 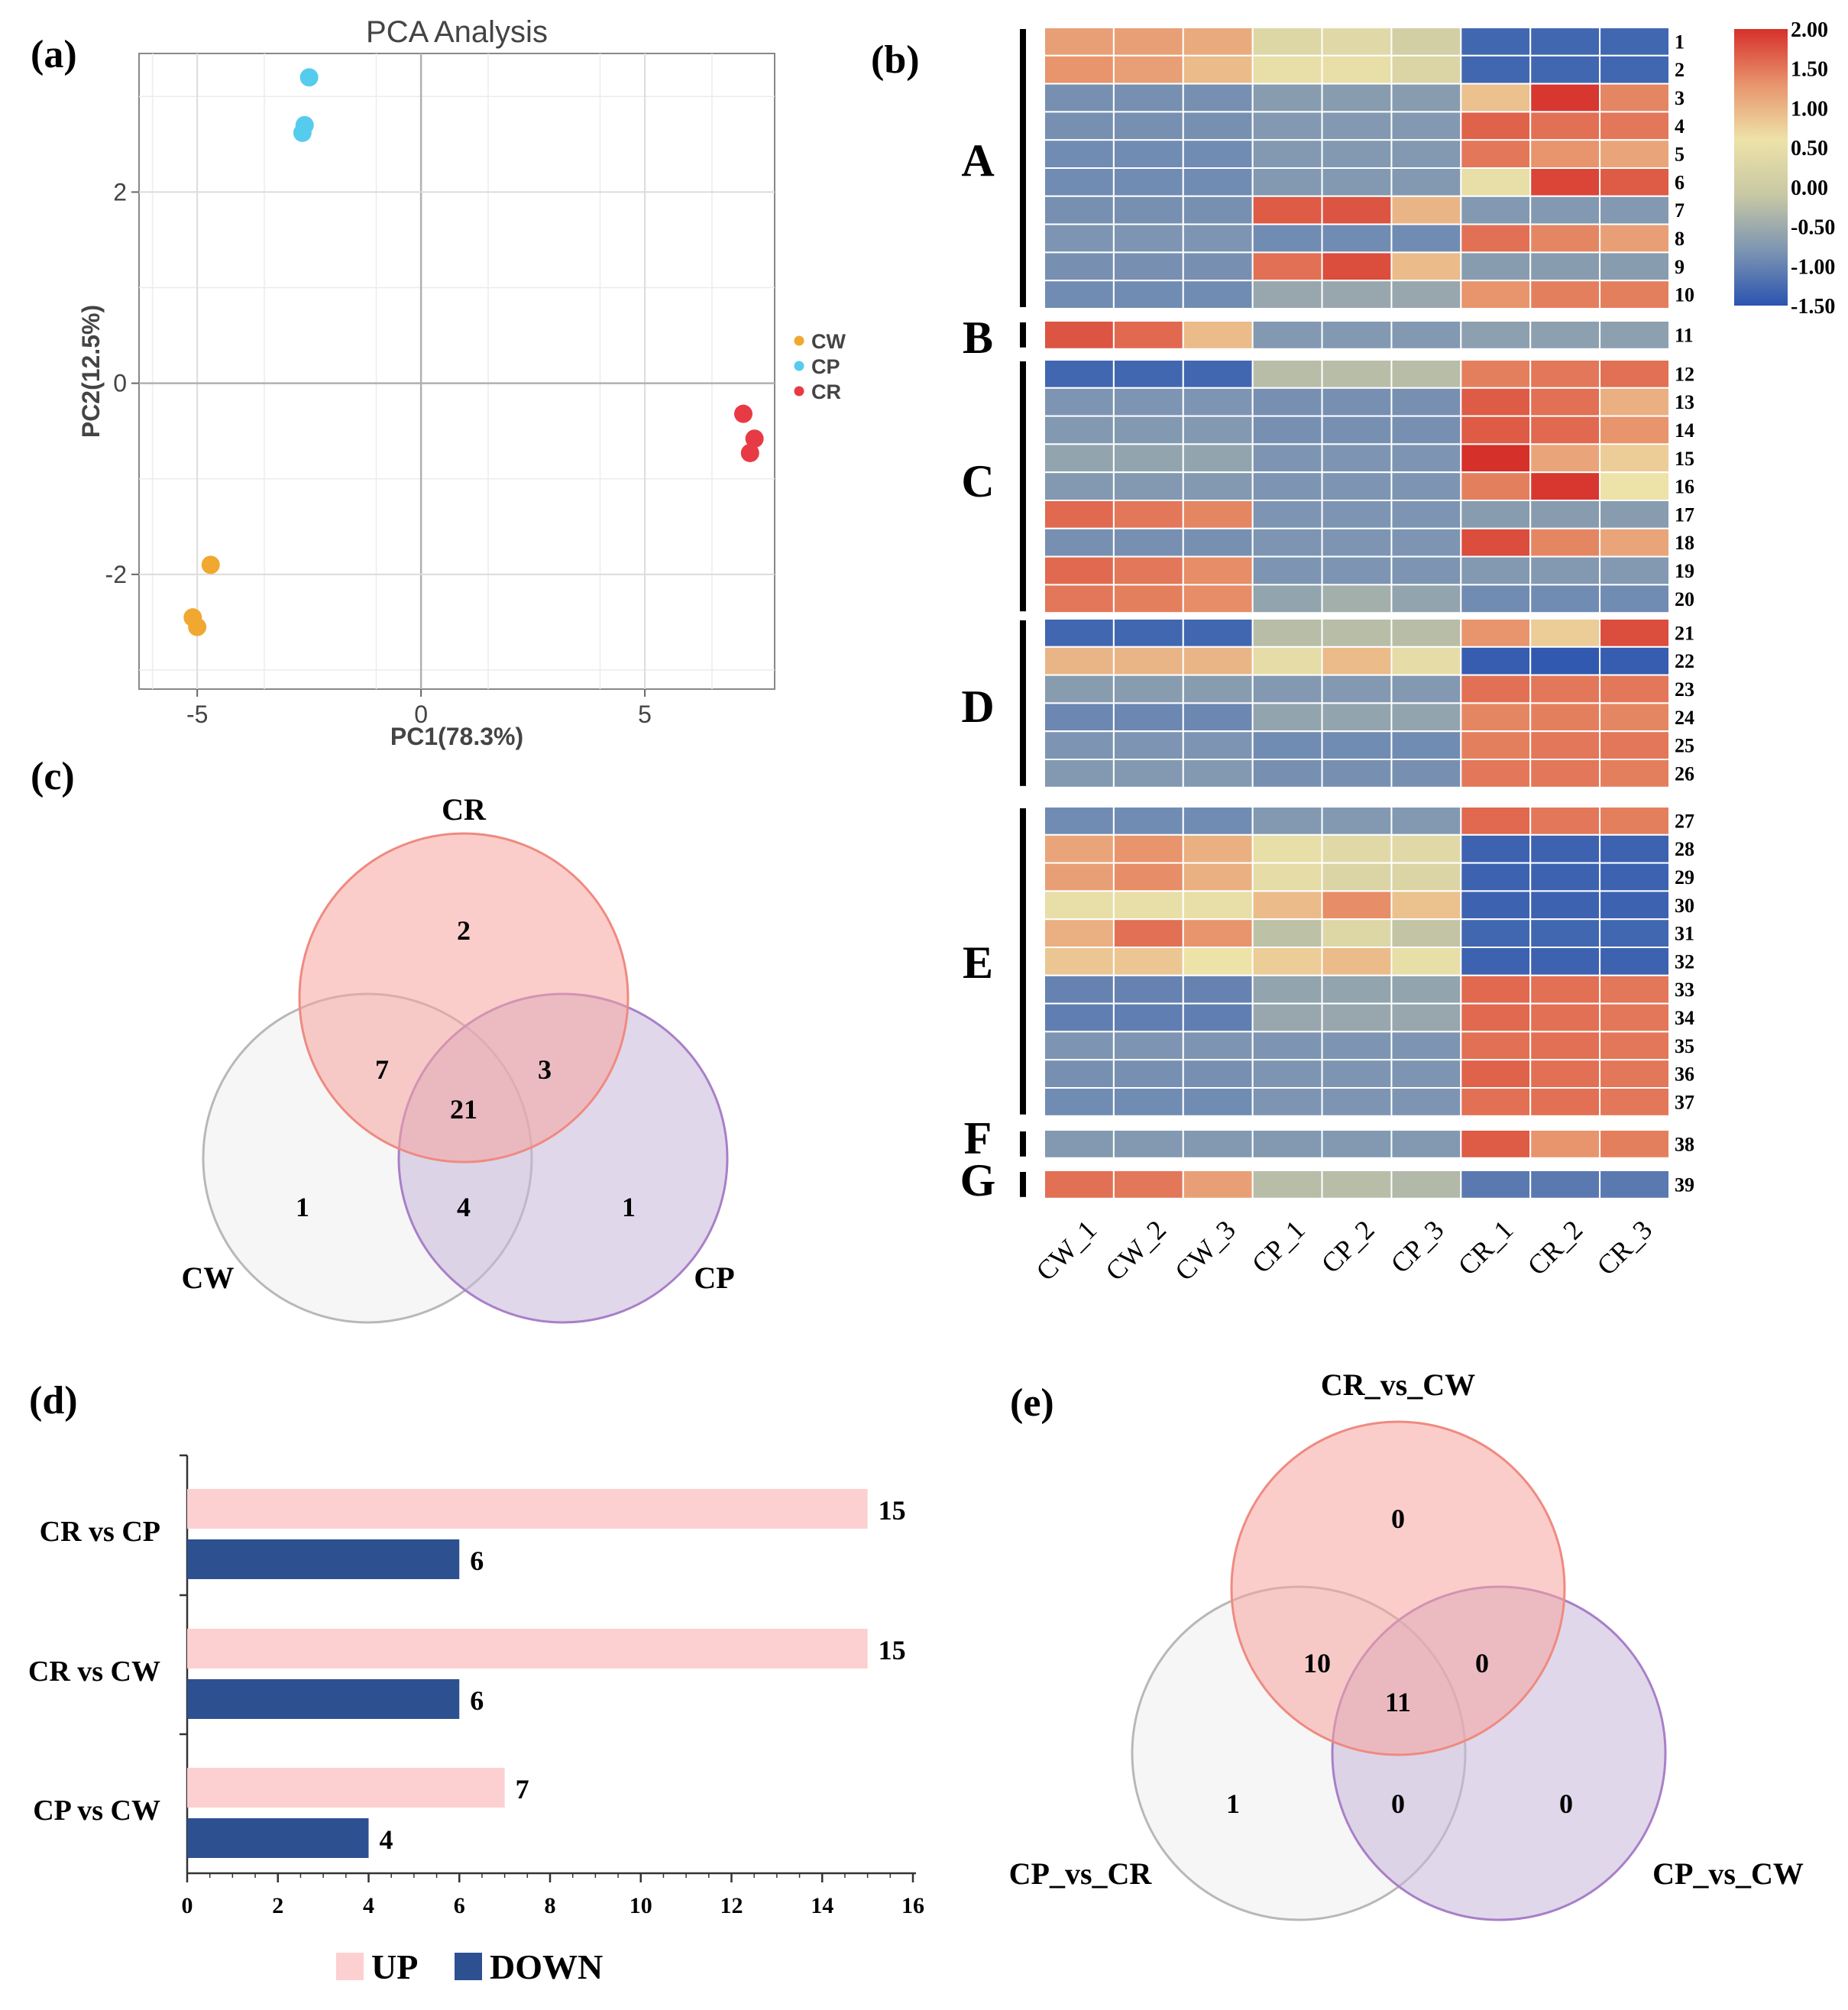 I want to click on colorbar-tick-label: 2.00, so click(x=1809, y=30).